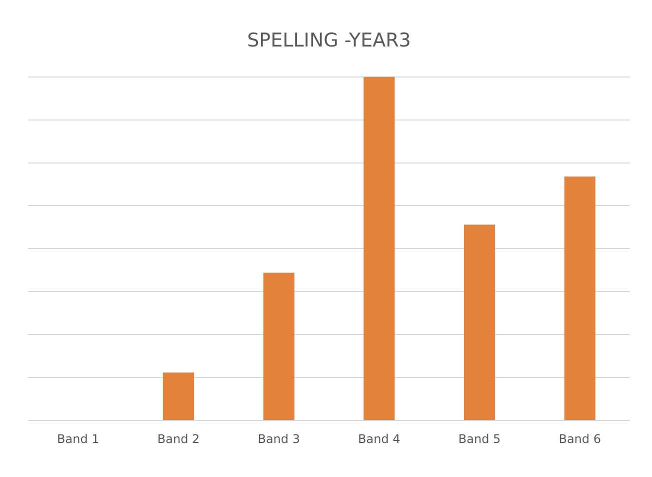 The height and width of the screenshot is (477, 652). Describe the element at coordinates (479, 439) in the screenshot. I see `x-tick-label: Band 5` at that location.